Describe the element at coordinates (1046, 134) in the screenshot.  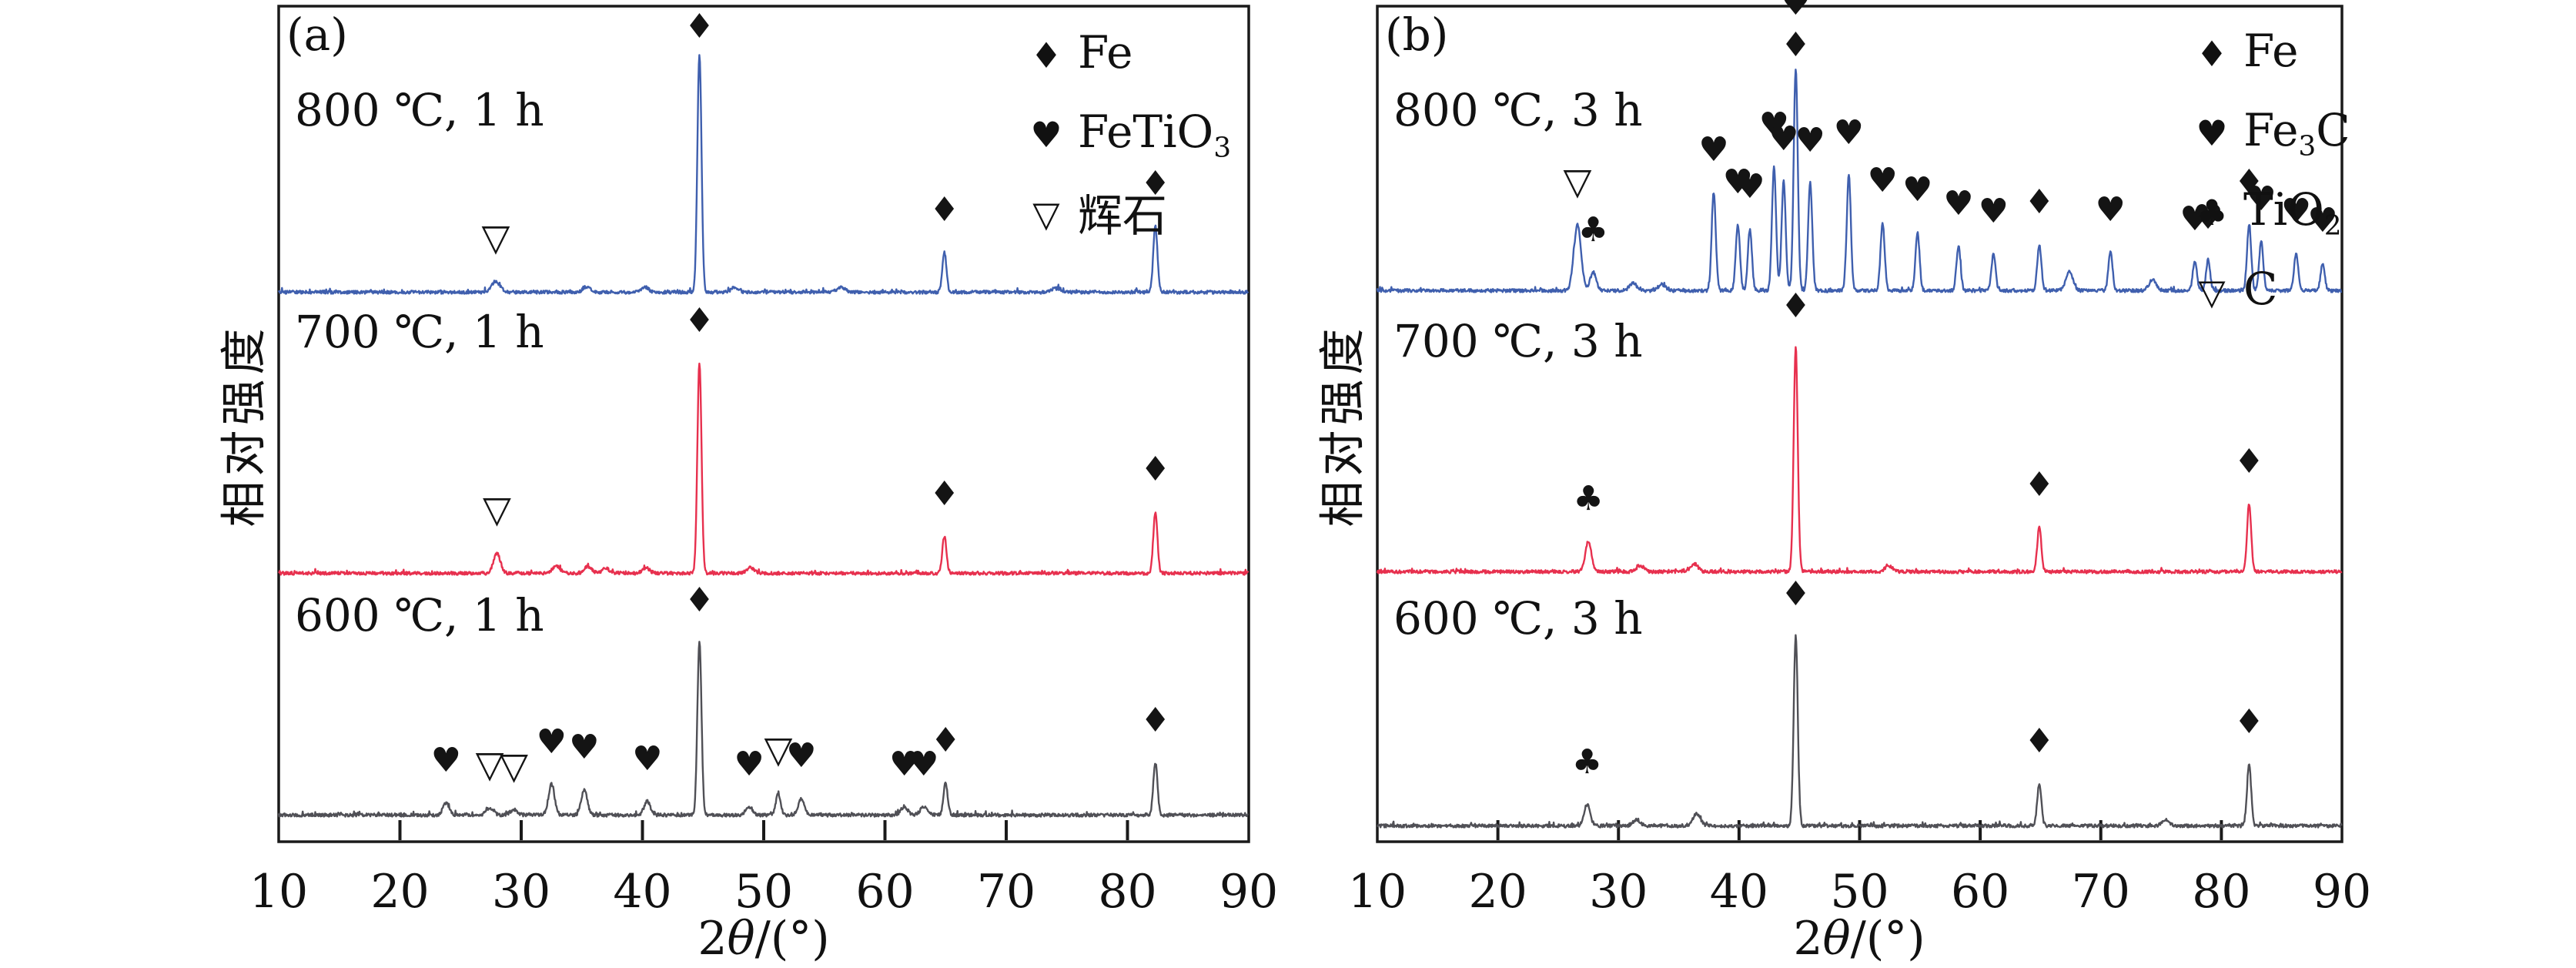
I see `heart-marker-icon: ♥` at that location.